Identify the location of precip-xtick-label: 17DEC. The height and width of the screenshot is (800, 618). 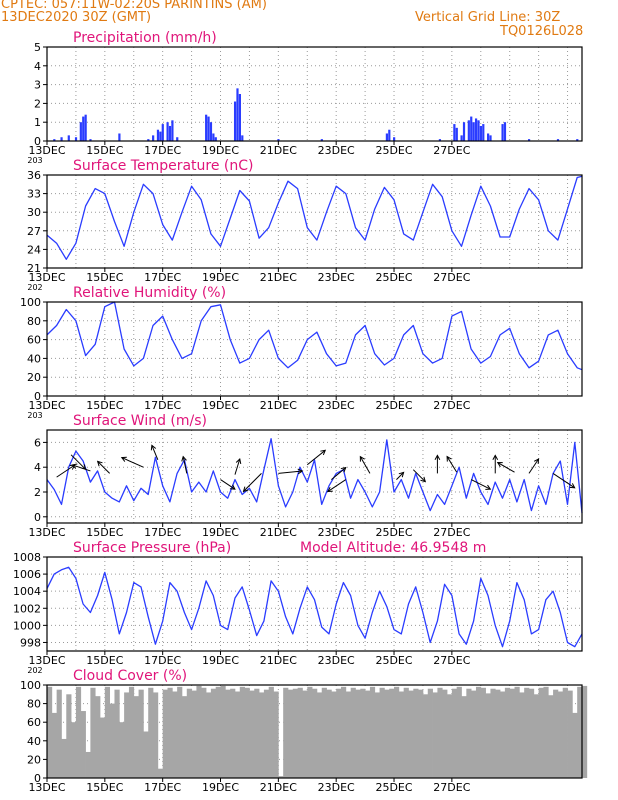
(162, 150).